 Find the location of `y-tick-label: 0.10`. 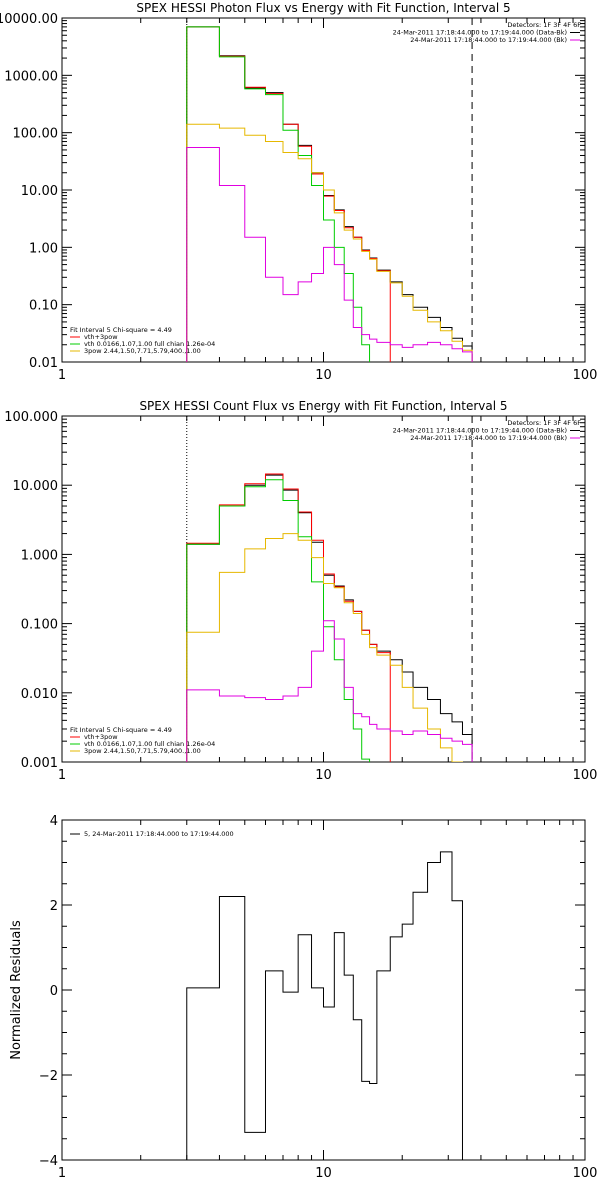

y-tick-label: 0.10 is located at coordinates (43, 306).